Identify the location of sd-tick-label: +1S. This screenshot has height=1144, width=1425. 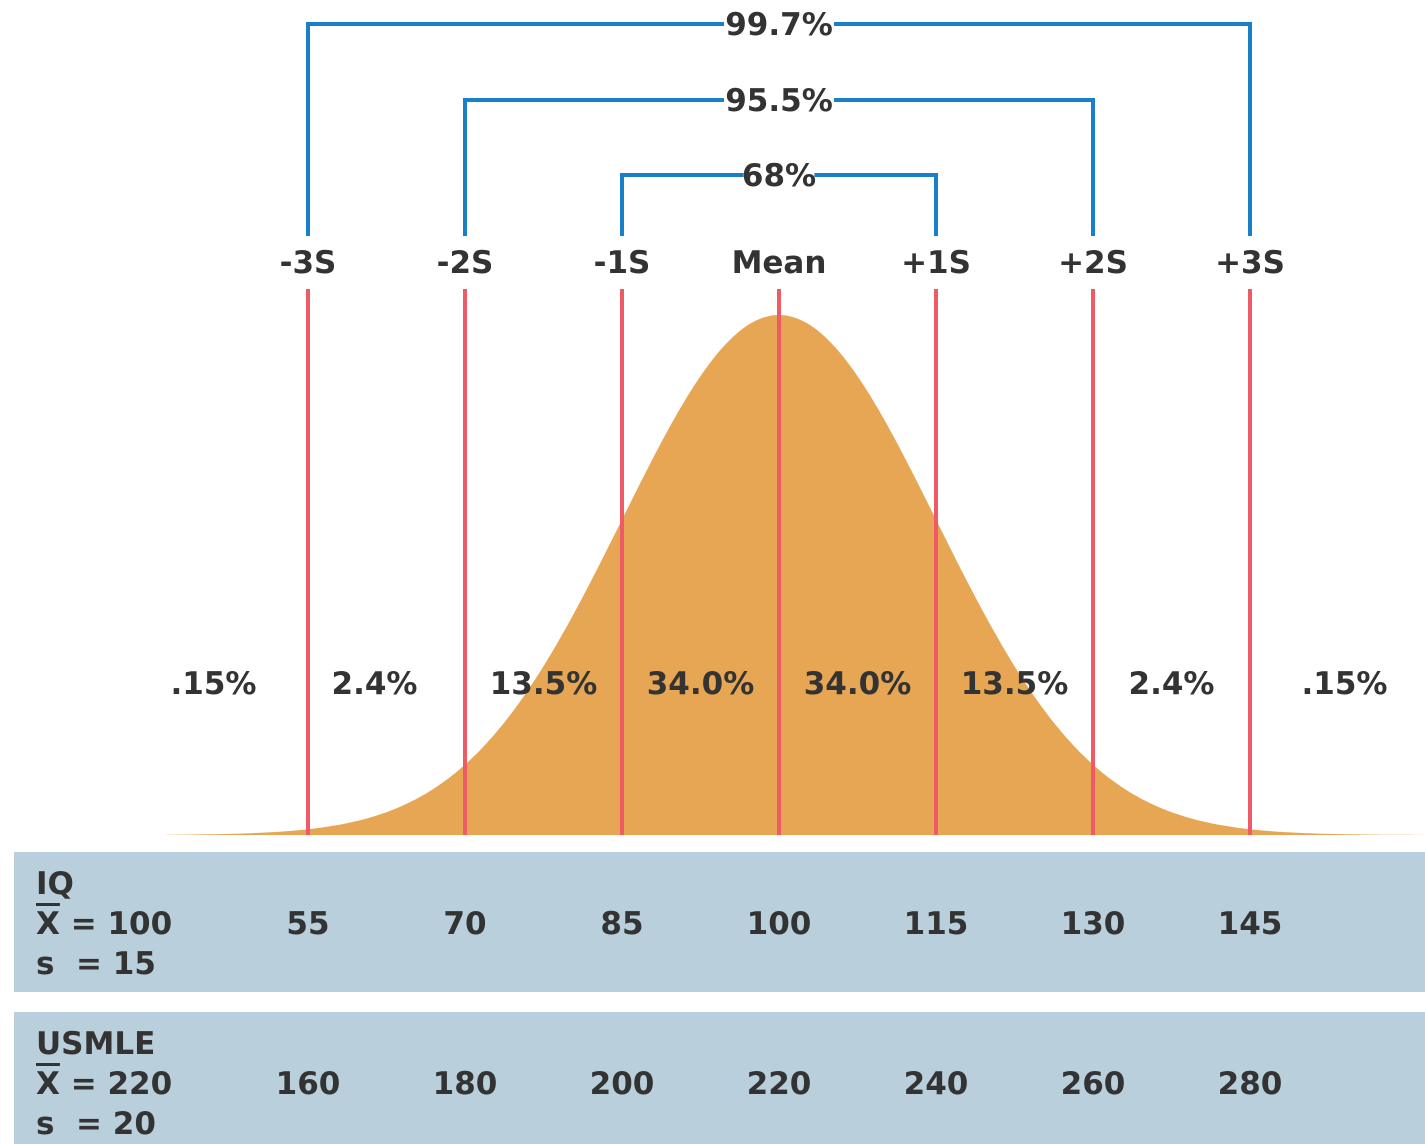
(936, 263).